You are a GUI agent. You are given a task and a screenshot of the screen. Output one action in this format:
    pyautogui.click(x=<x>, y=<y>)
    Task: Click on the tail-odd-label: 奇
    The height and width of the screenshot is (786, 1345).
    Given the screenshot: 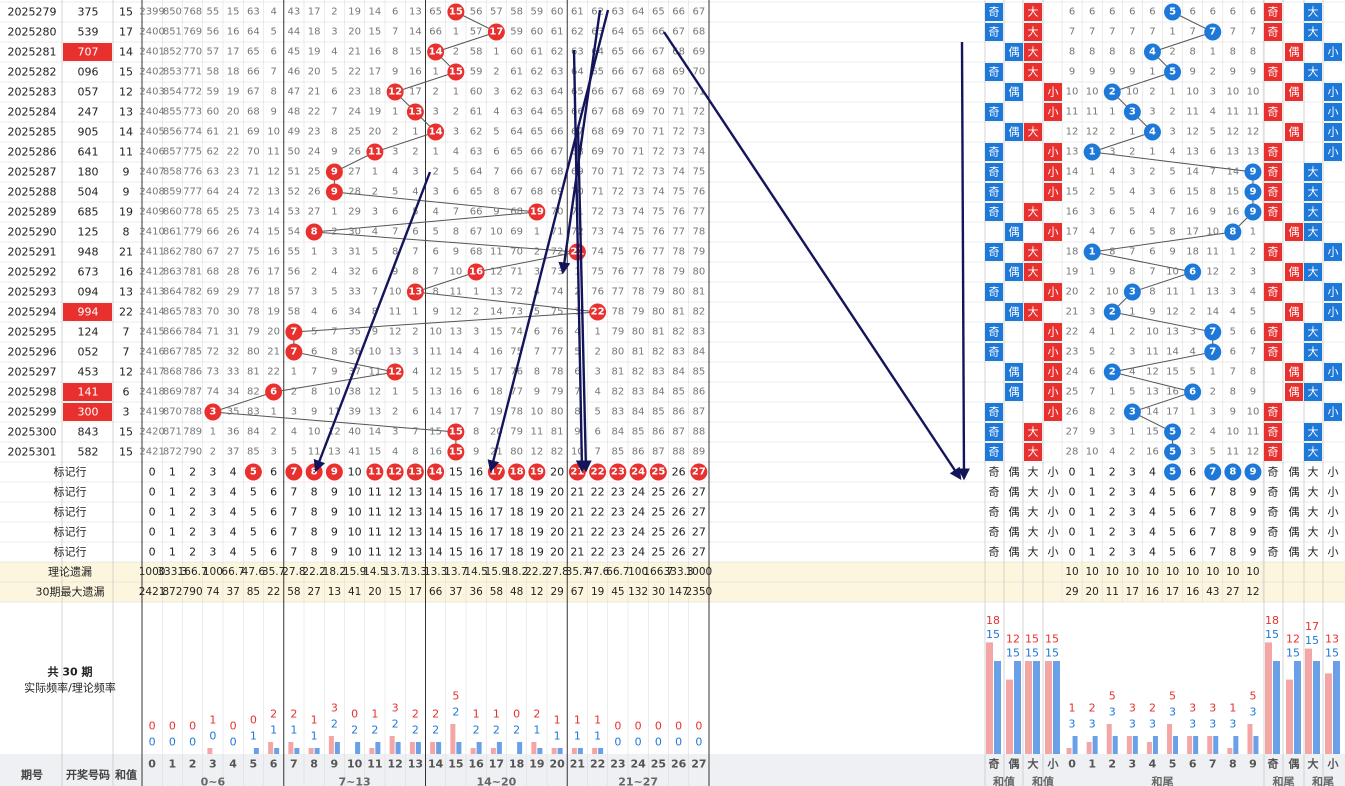 What is the action you would take?
    pyautogui.click(x=1273, y=32)
    